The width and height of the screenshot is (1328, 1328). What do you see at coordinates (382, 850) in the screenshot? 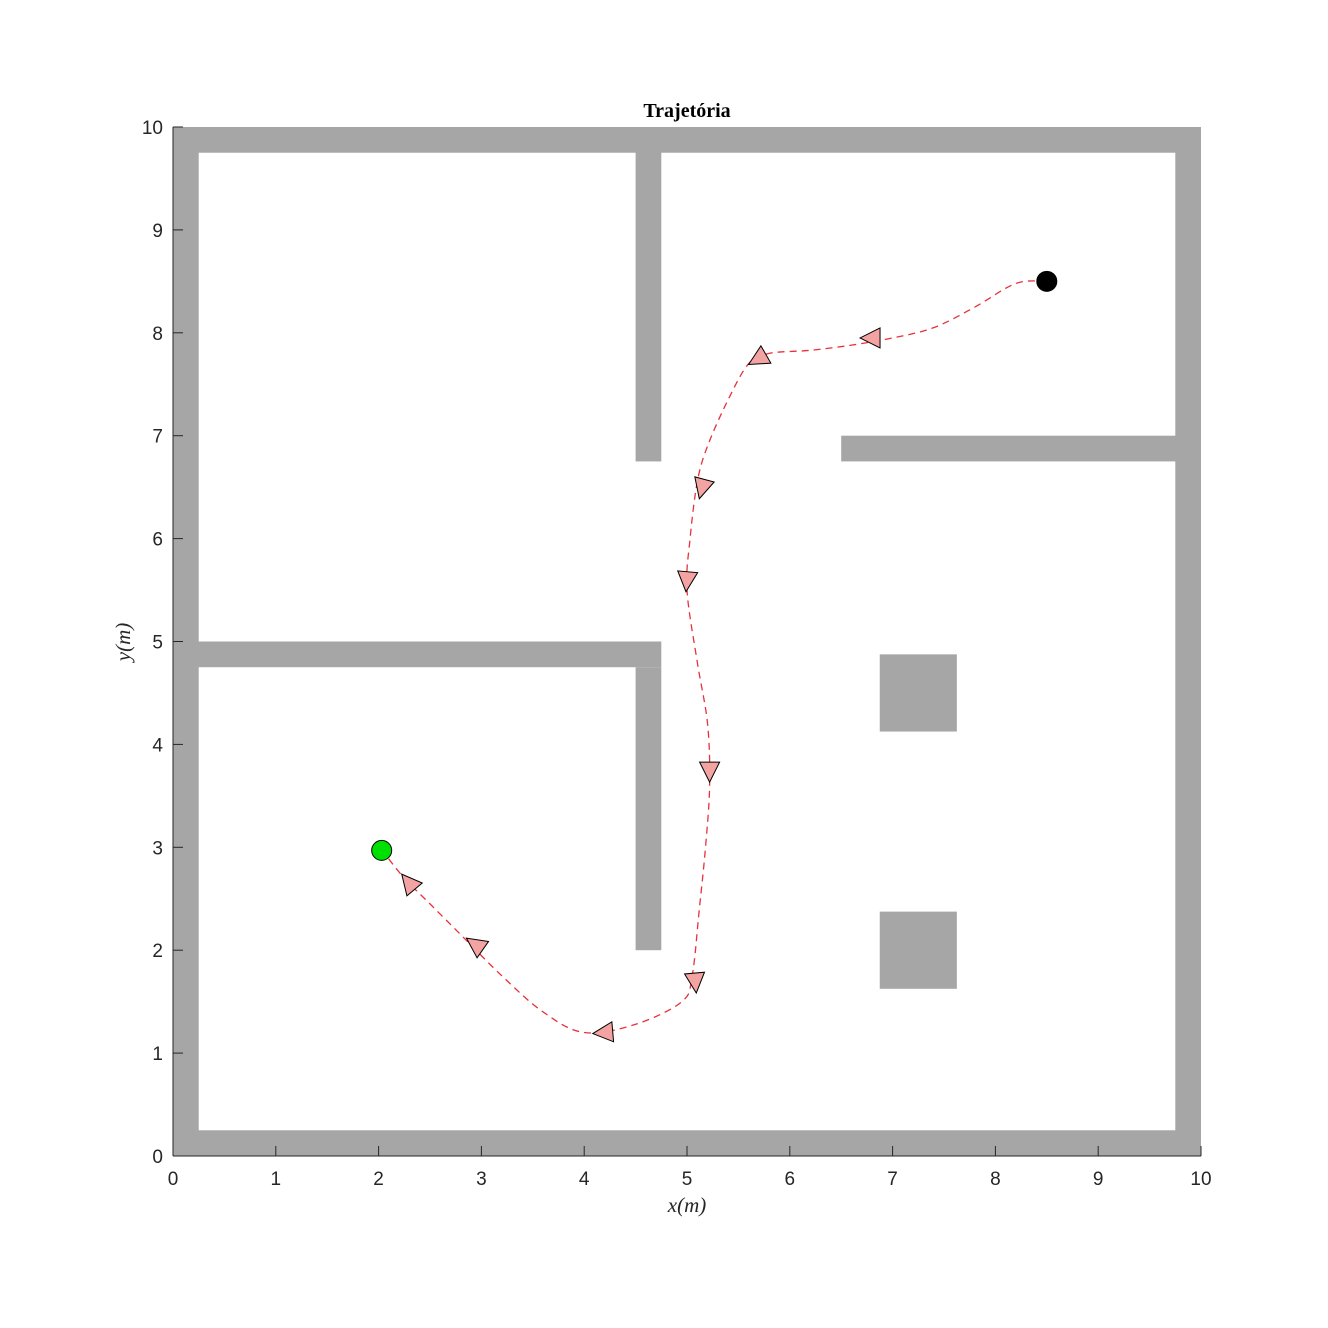
I see `end-point` at bounding box center [382, 850].